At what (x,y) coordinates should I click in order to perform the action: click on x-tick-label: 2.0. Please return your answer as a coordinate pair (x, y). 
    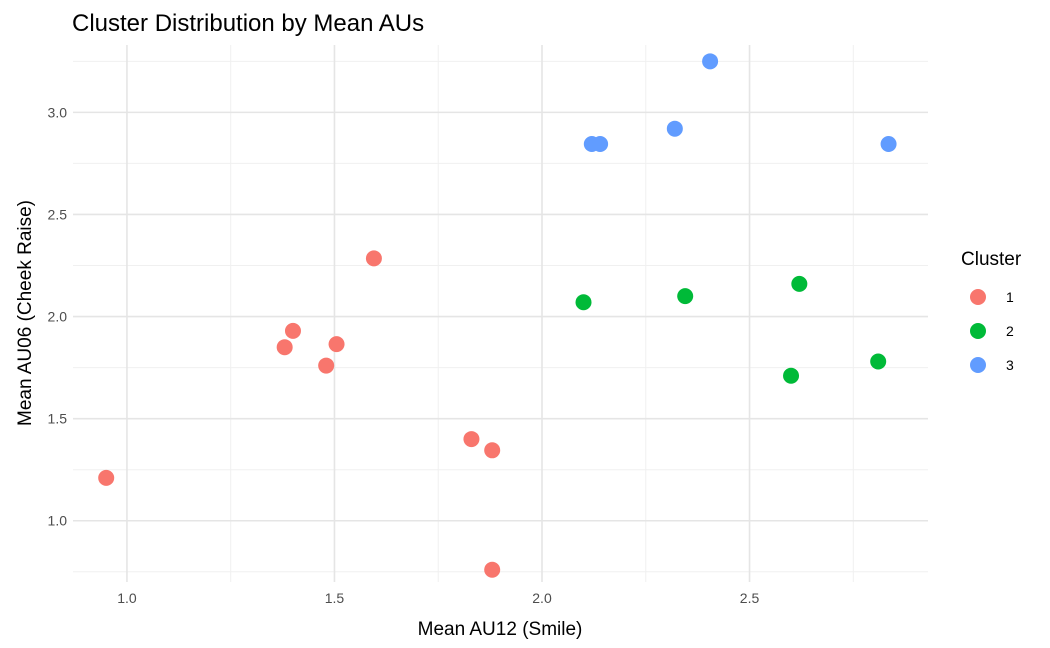
    Looking at the image, I should click on (542, 598).